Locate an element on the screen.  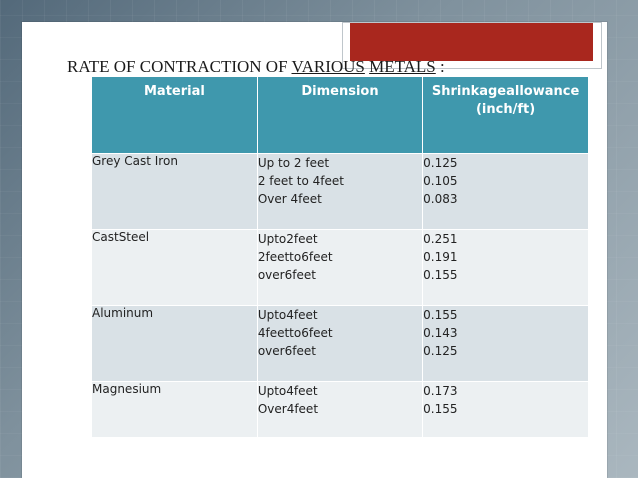
dimension-line: 2 feet to 4feet is located at coordinates (300, 180).